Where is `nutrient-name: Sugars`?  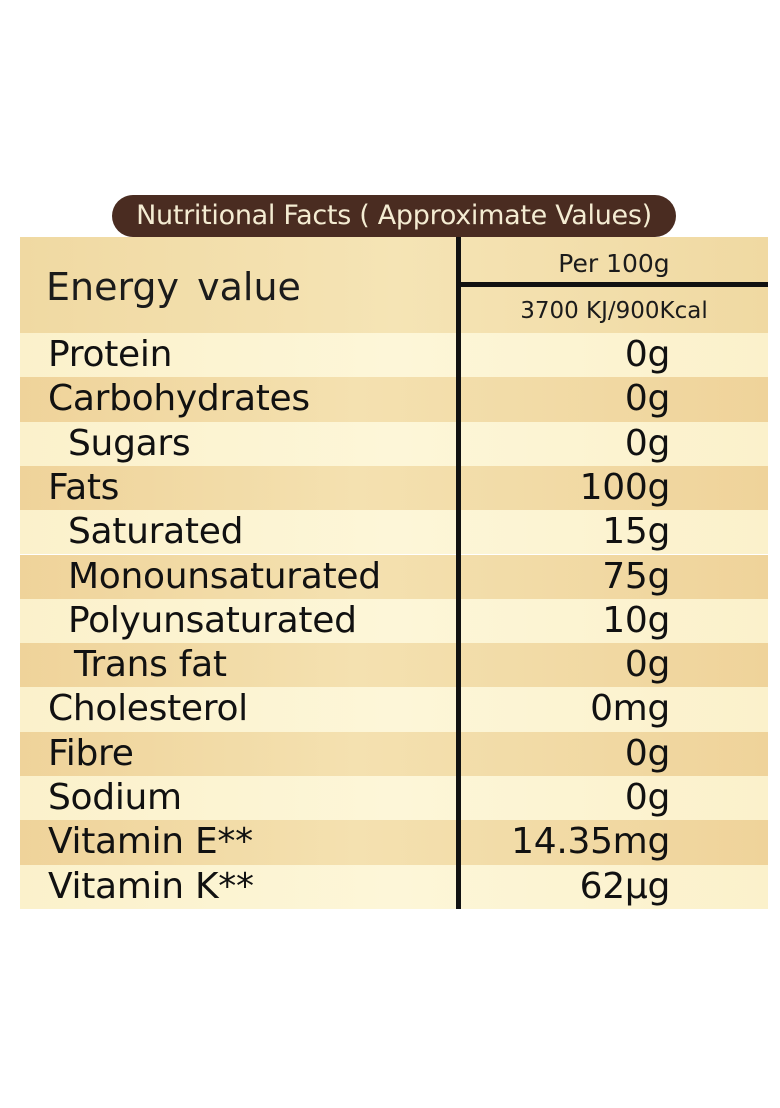
nutrient-name: Sugars is located at coordinates (129, 443).